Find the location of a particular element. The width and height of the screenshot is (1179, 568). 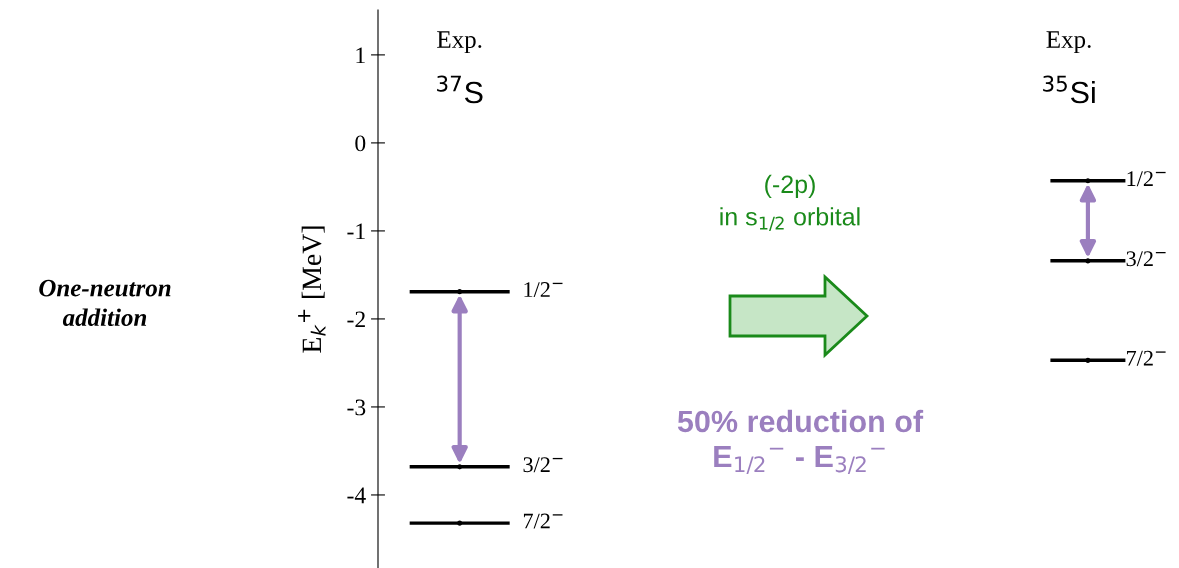

y-tick-label: 1 is located at coordinates (360, 55).